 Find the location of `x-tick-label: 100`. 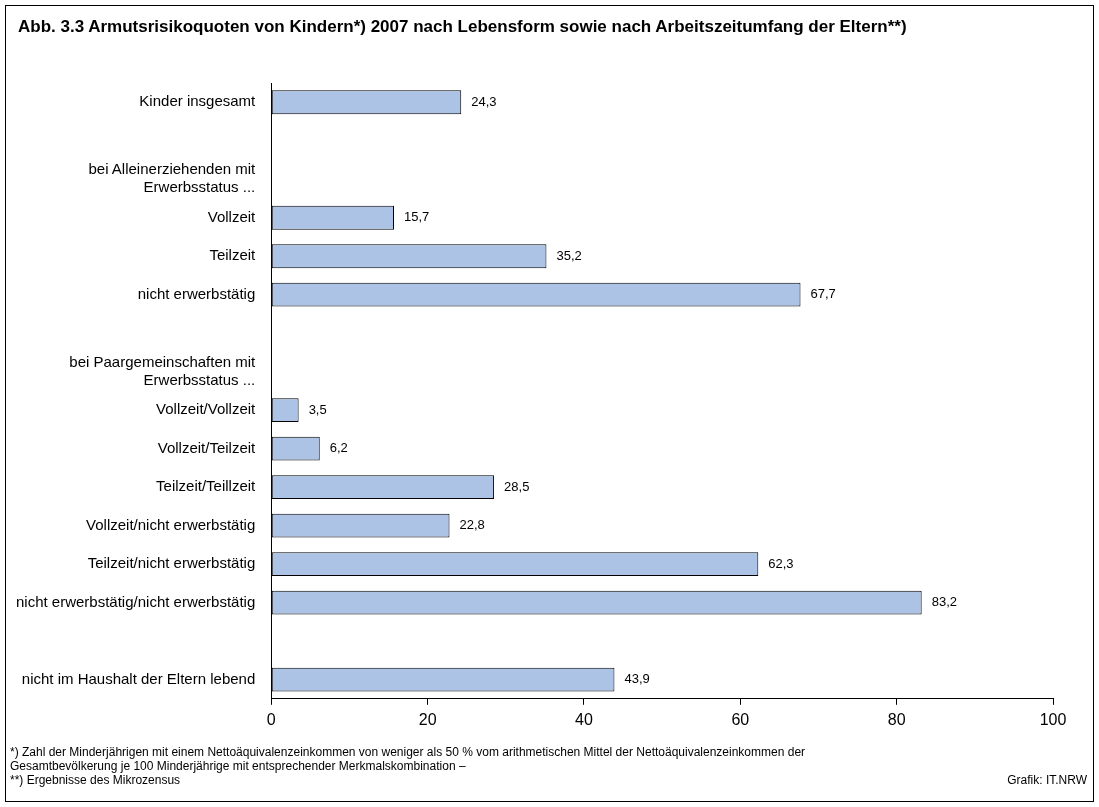

x-tick-label: 100 is located at coordinates (1053, 719).